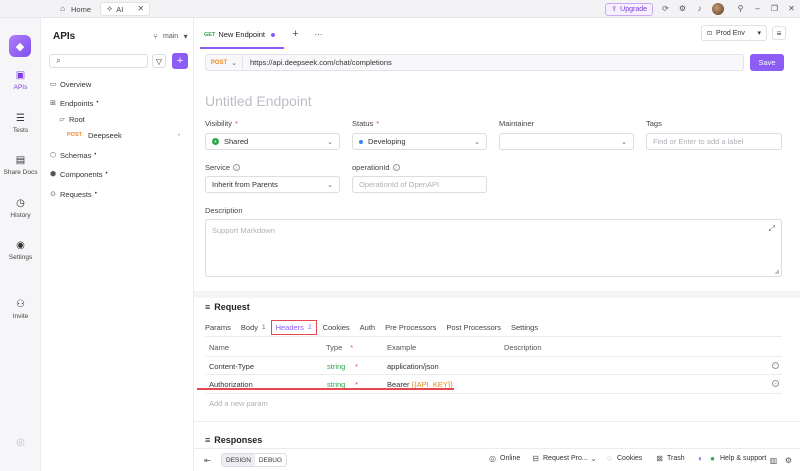  I want to click on collapse-sidebar-icon: ⇤, so click(207, 460).